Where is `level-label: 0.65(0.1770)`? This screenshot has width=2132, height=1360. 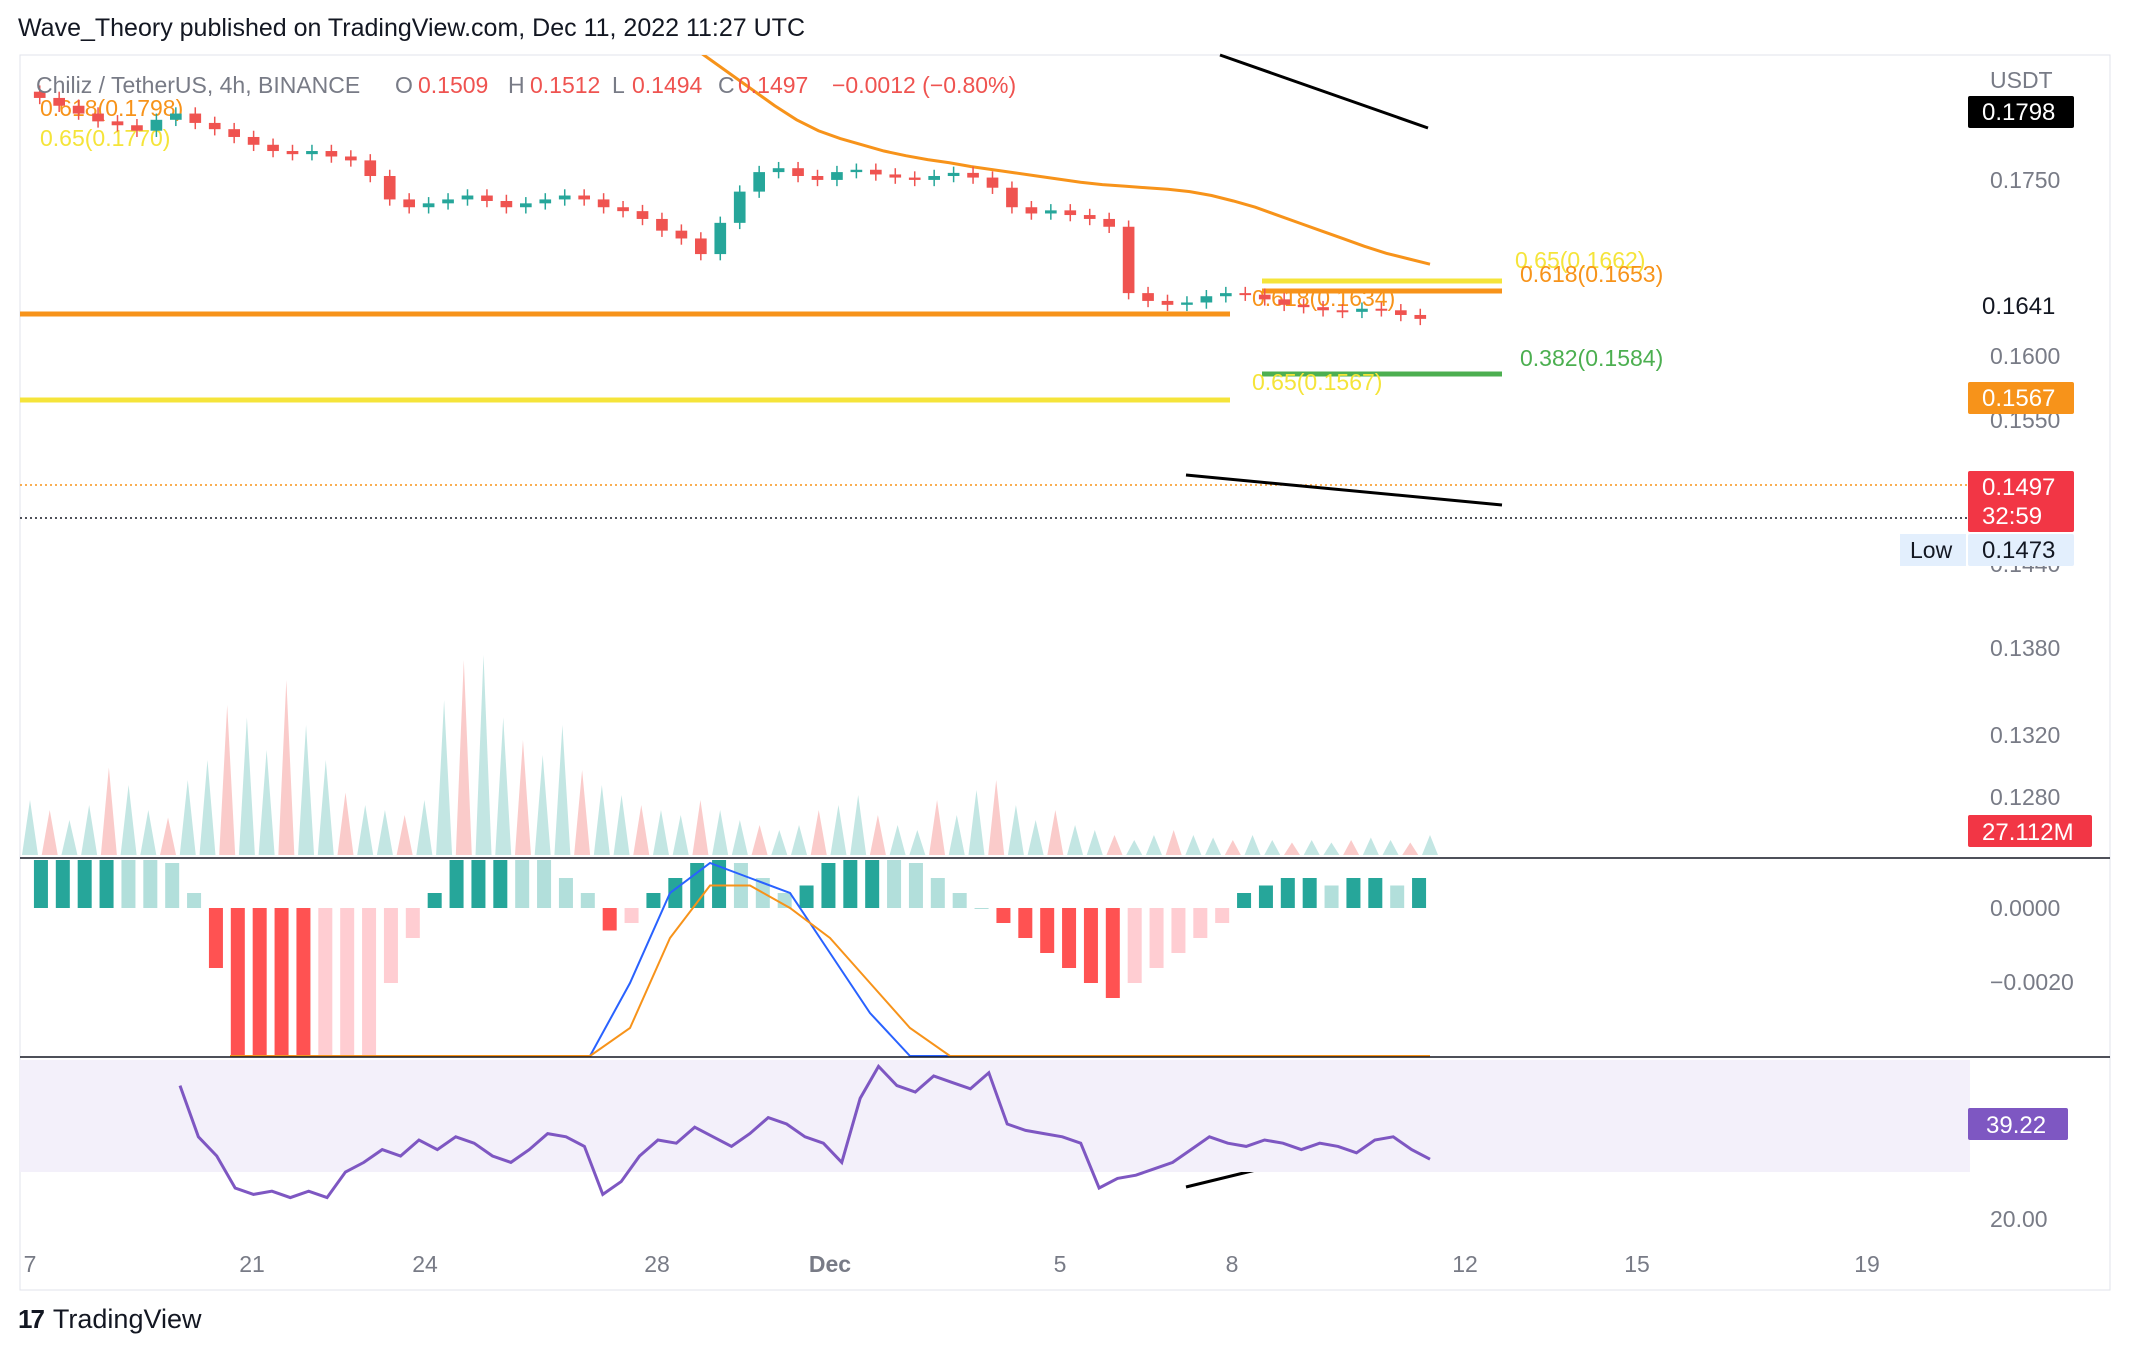
level-label: 0.65(0.1770) is located at coordinates (105, 138).